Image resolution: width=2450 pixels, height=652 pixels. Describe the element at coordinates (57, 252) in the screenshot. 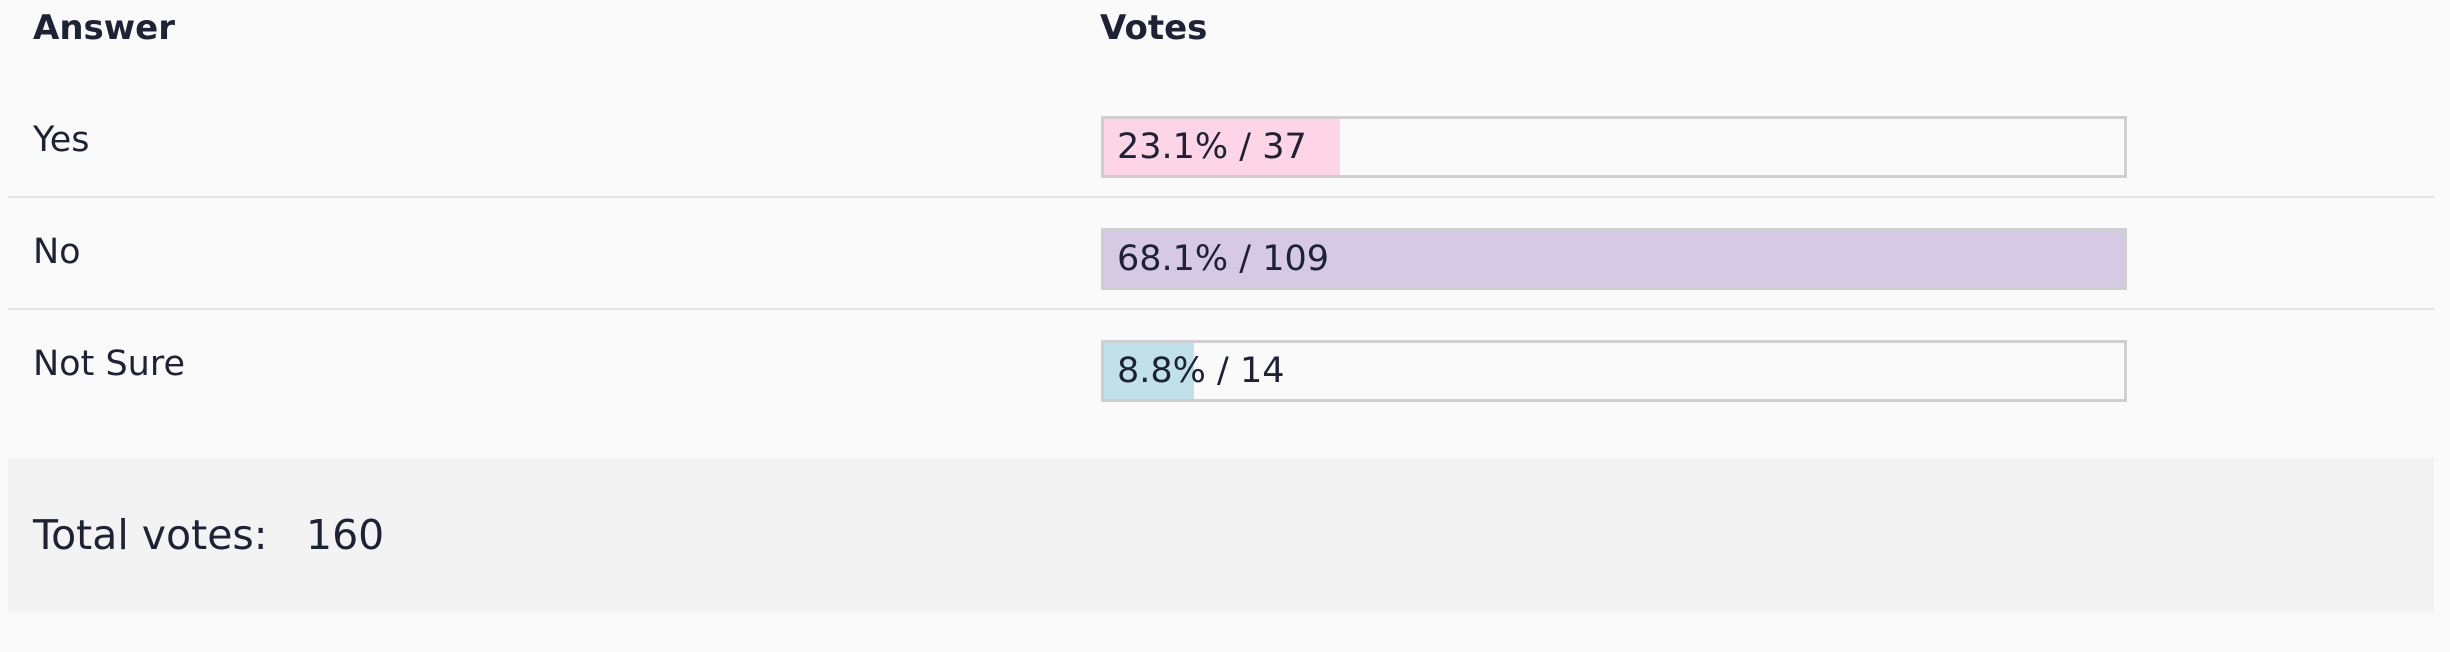

I see `answer-label: No` at that location.